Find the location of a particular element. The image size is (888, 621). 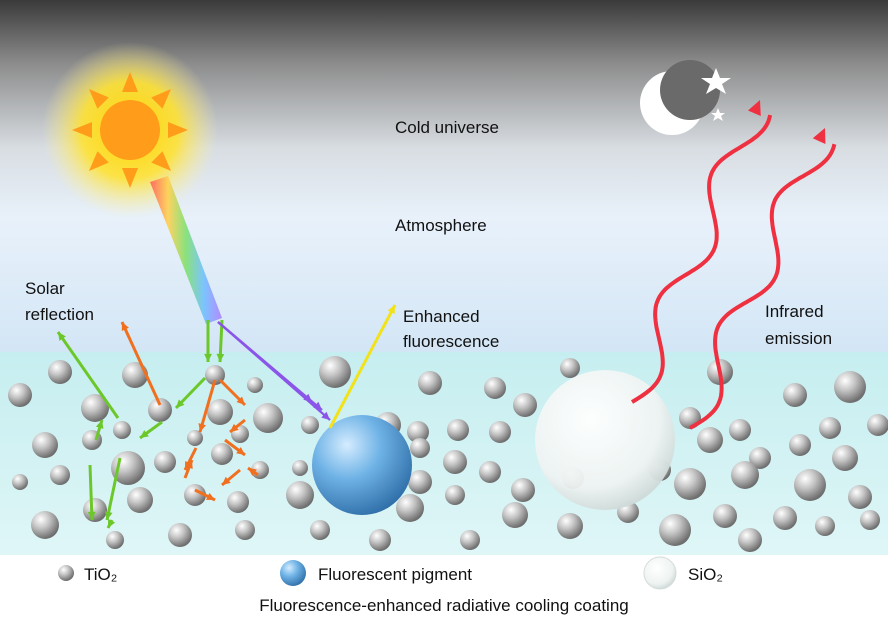

sio2-particle is located at coordinates (605, 440).